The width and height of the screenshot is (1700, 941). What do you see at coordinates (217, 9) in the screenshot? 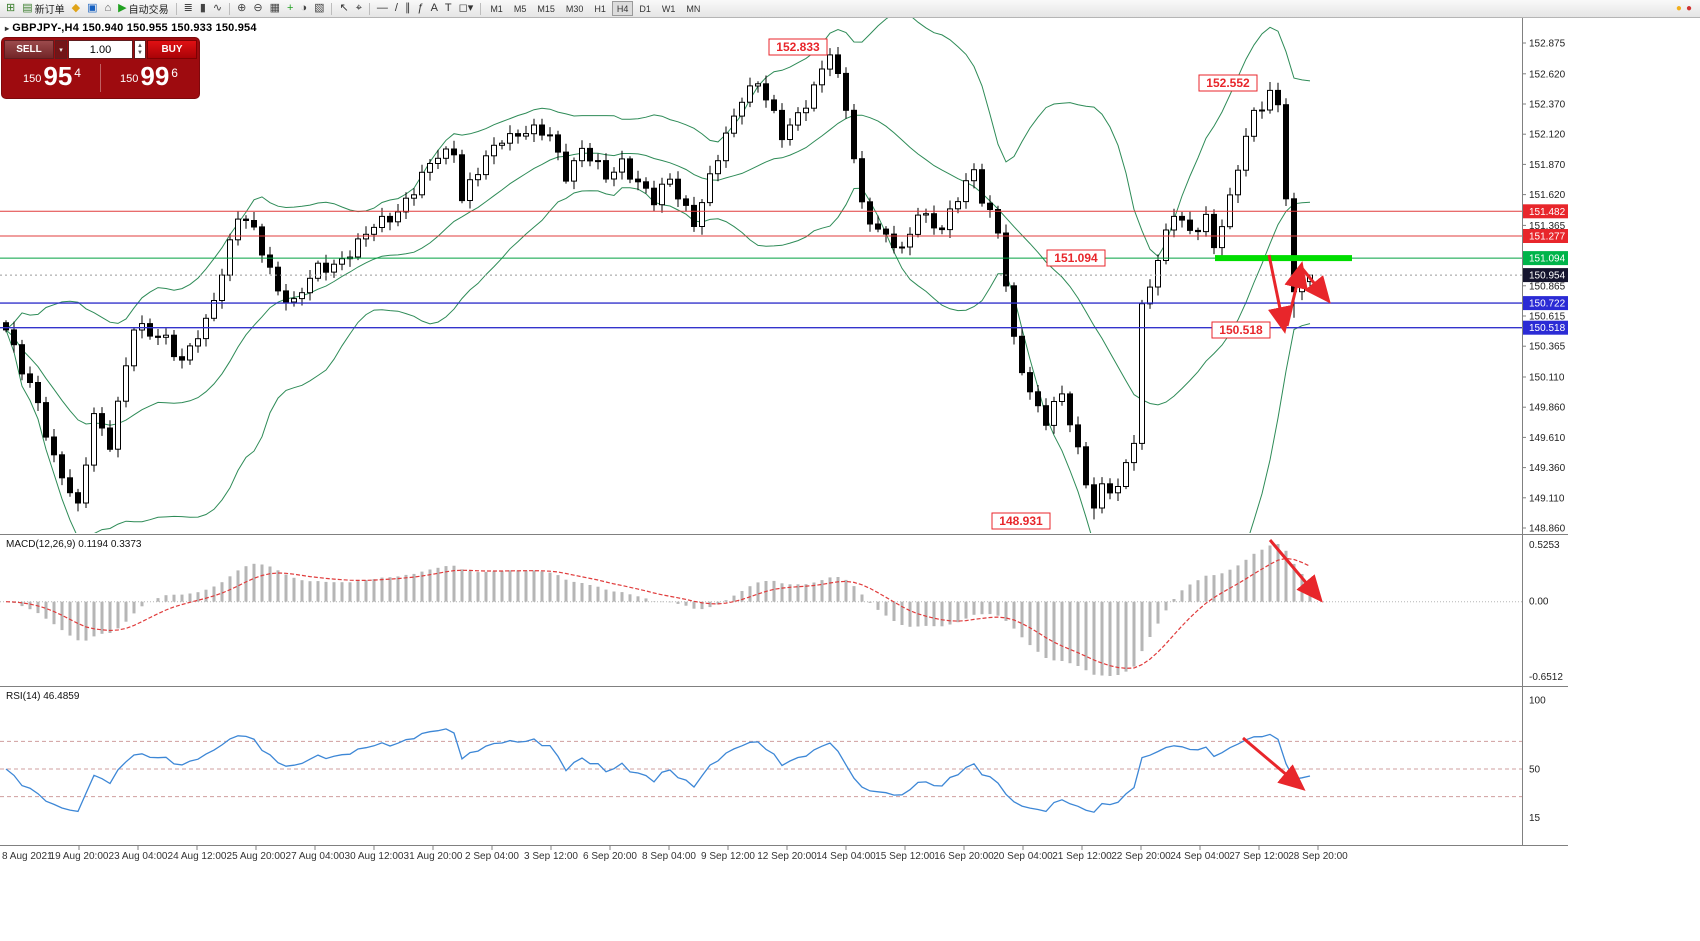
I see `chart-line-button: ∿` at bounding box center [217, 9].